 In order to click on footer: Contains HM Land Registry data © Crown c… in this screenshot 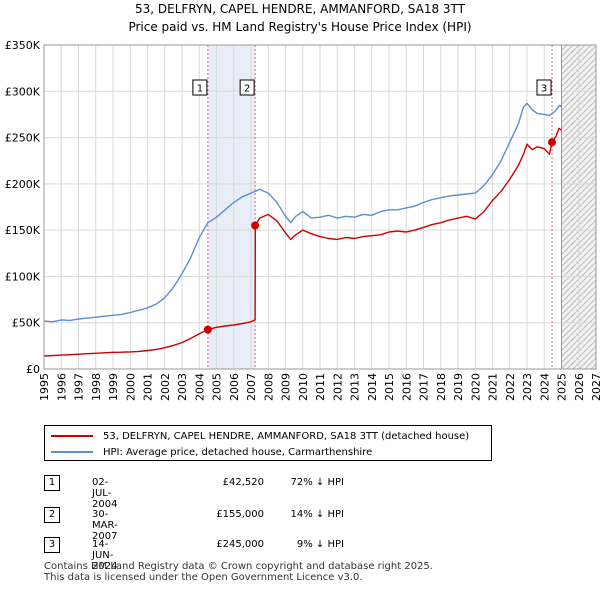, I will do `click(238, 572)`.